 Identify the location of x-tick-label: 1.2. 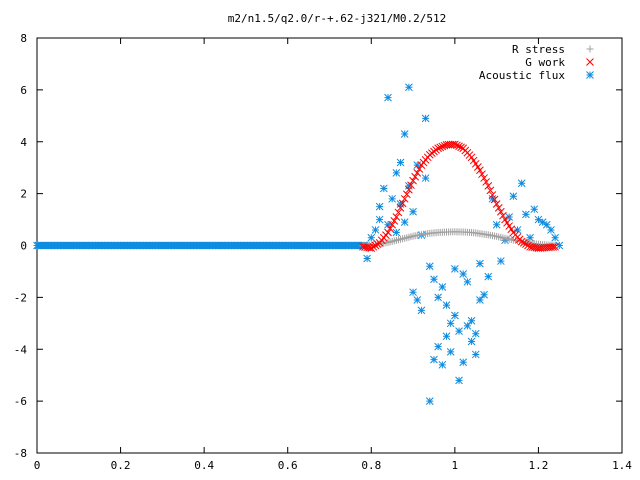
(538, 465).